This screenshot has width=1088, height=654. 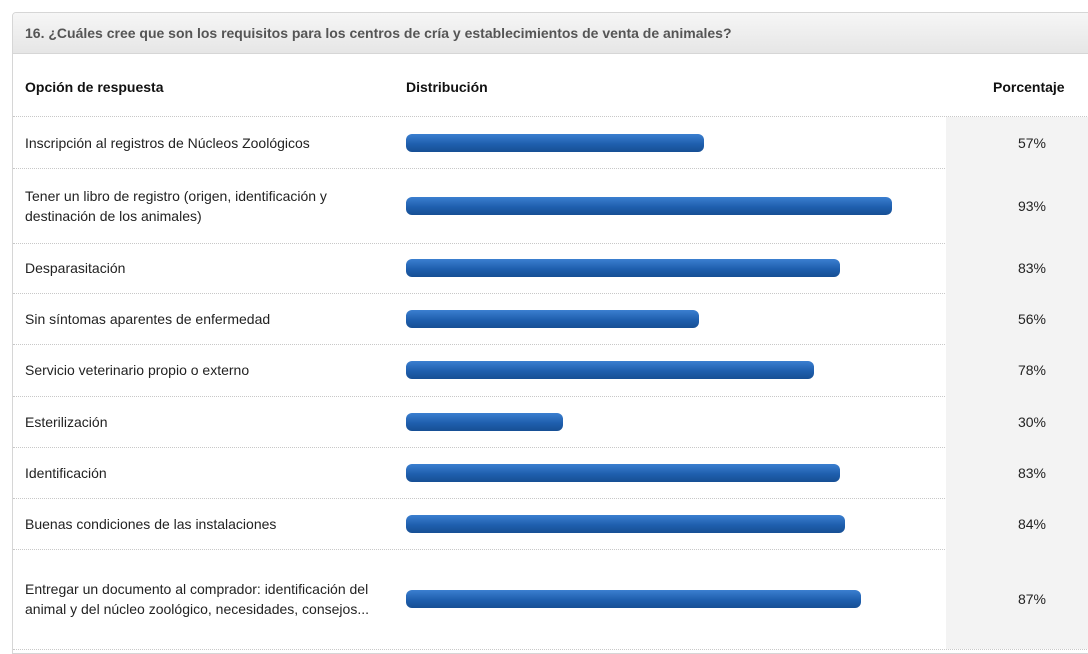 I want to click on answer-label: Sin síntomas aparentes de enfermedad, so click(x=148, y=318).